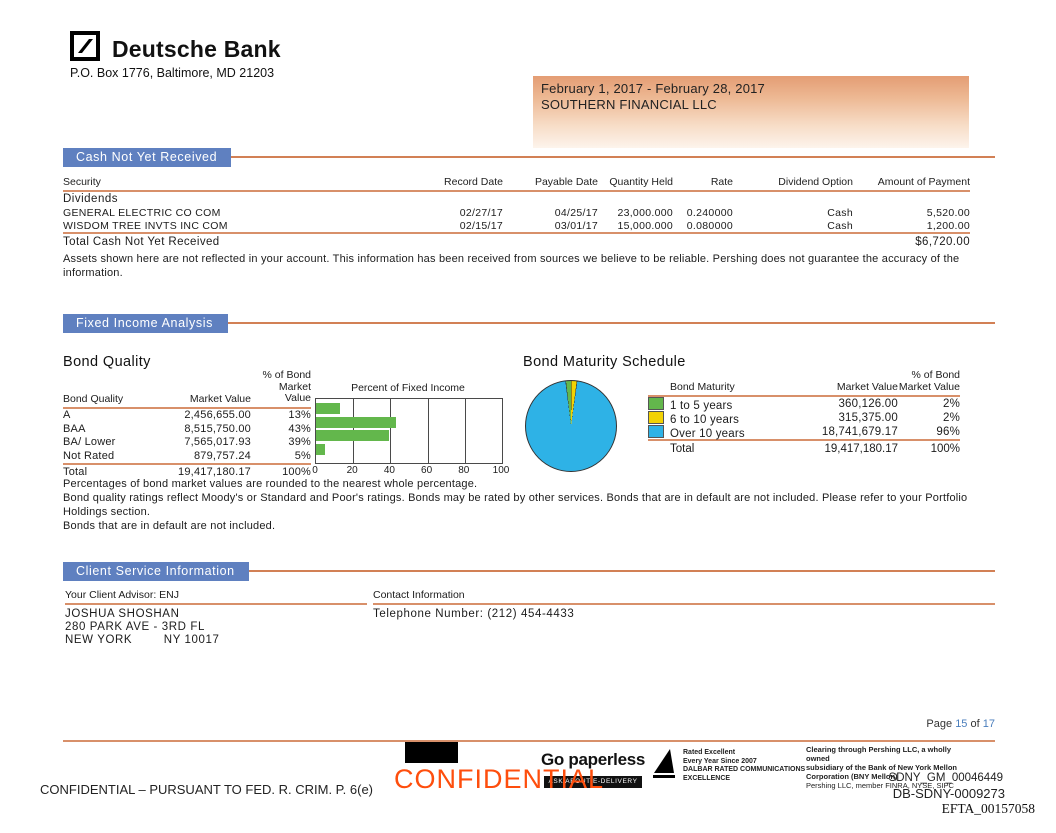 The image size is (1056, 833). I want to click on rate: 0.240000, so click(709, 212).